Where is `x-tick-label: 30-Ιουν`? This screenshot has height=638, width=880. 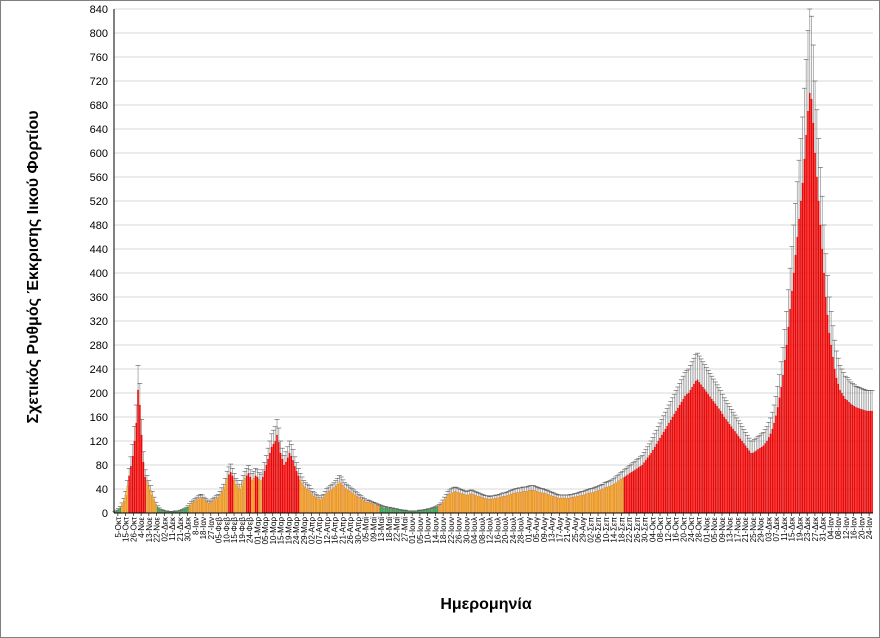
x-tick-label: 30-Ιουν is located at coordinates (466, 530).